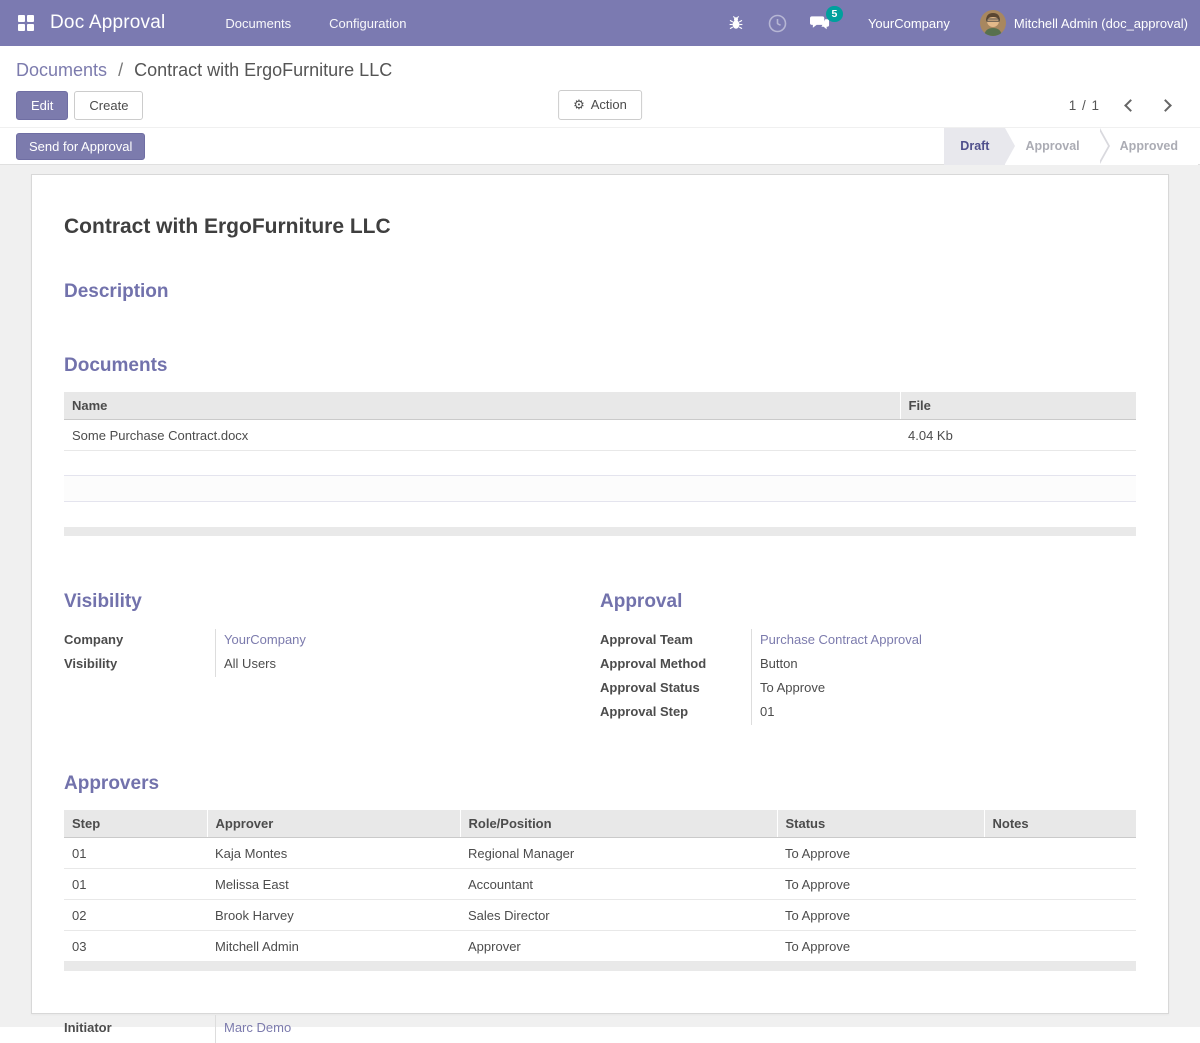  I want to click on menu-documents: Documents, so click(258, 23).